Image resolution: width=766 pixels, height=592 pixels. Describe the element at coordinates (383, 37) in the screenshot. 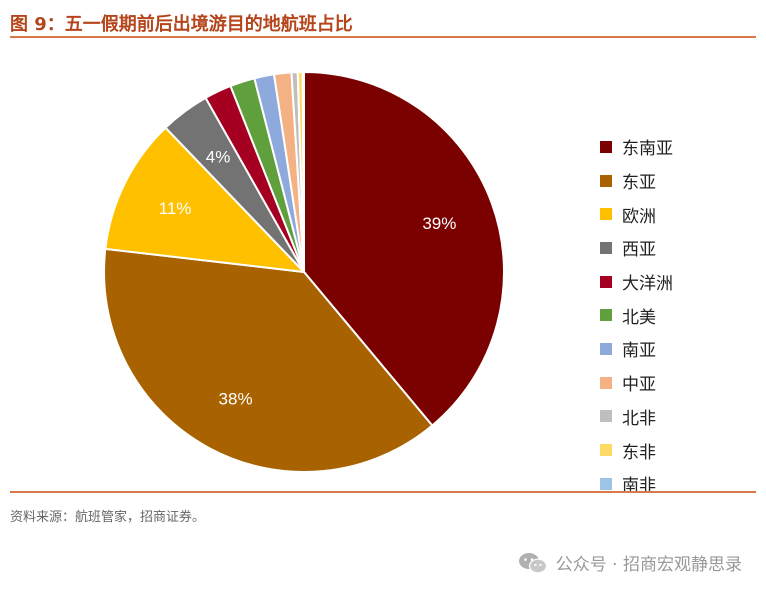

I see `title-divider` at that location.